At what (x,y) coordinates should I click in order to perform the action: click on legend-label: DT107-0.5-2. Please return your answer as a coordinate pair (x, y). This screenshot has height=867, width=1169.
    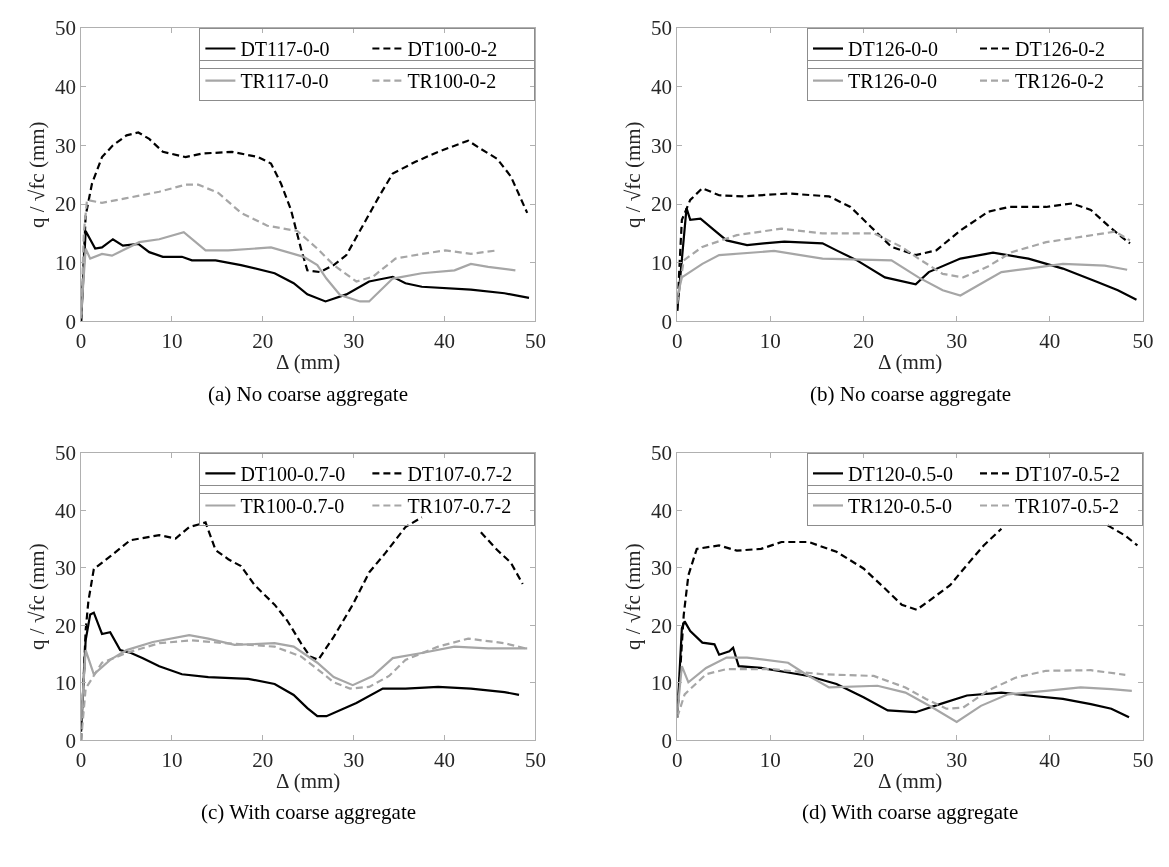
    Looking at the image, I should click on (1067, 474).